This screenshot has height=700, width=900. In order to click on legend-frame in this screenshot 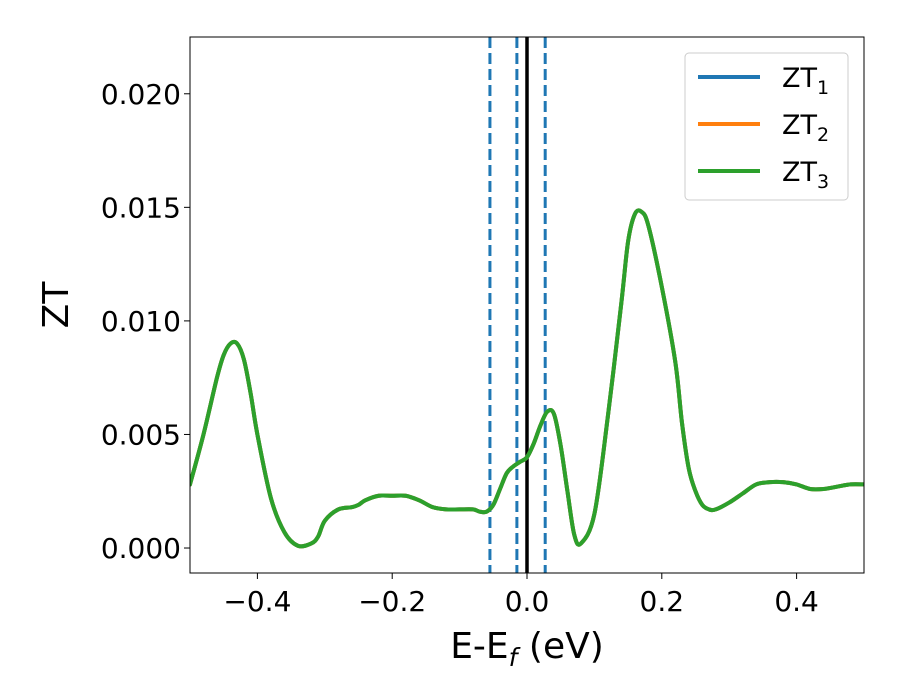, I will do `click(766, 126)`.